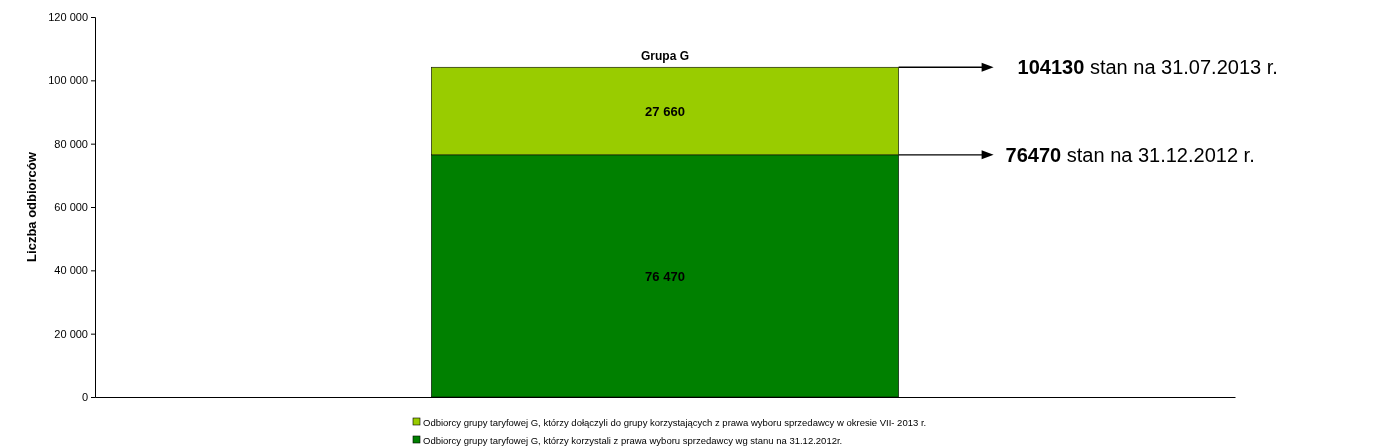 This screenshot has width=1386, height=448. What do you see at coordinates (633, 440) in the screenshot?
I see `legend-label: Odbiorcy grupy taryfowej G, którzy korzystali z prawa wyboru sprzedawcy wg stanu na 31.12.2012r.` at bounding box center [633, 440].